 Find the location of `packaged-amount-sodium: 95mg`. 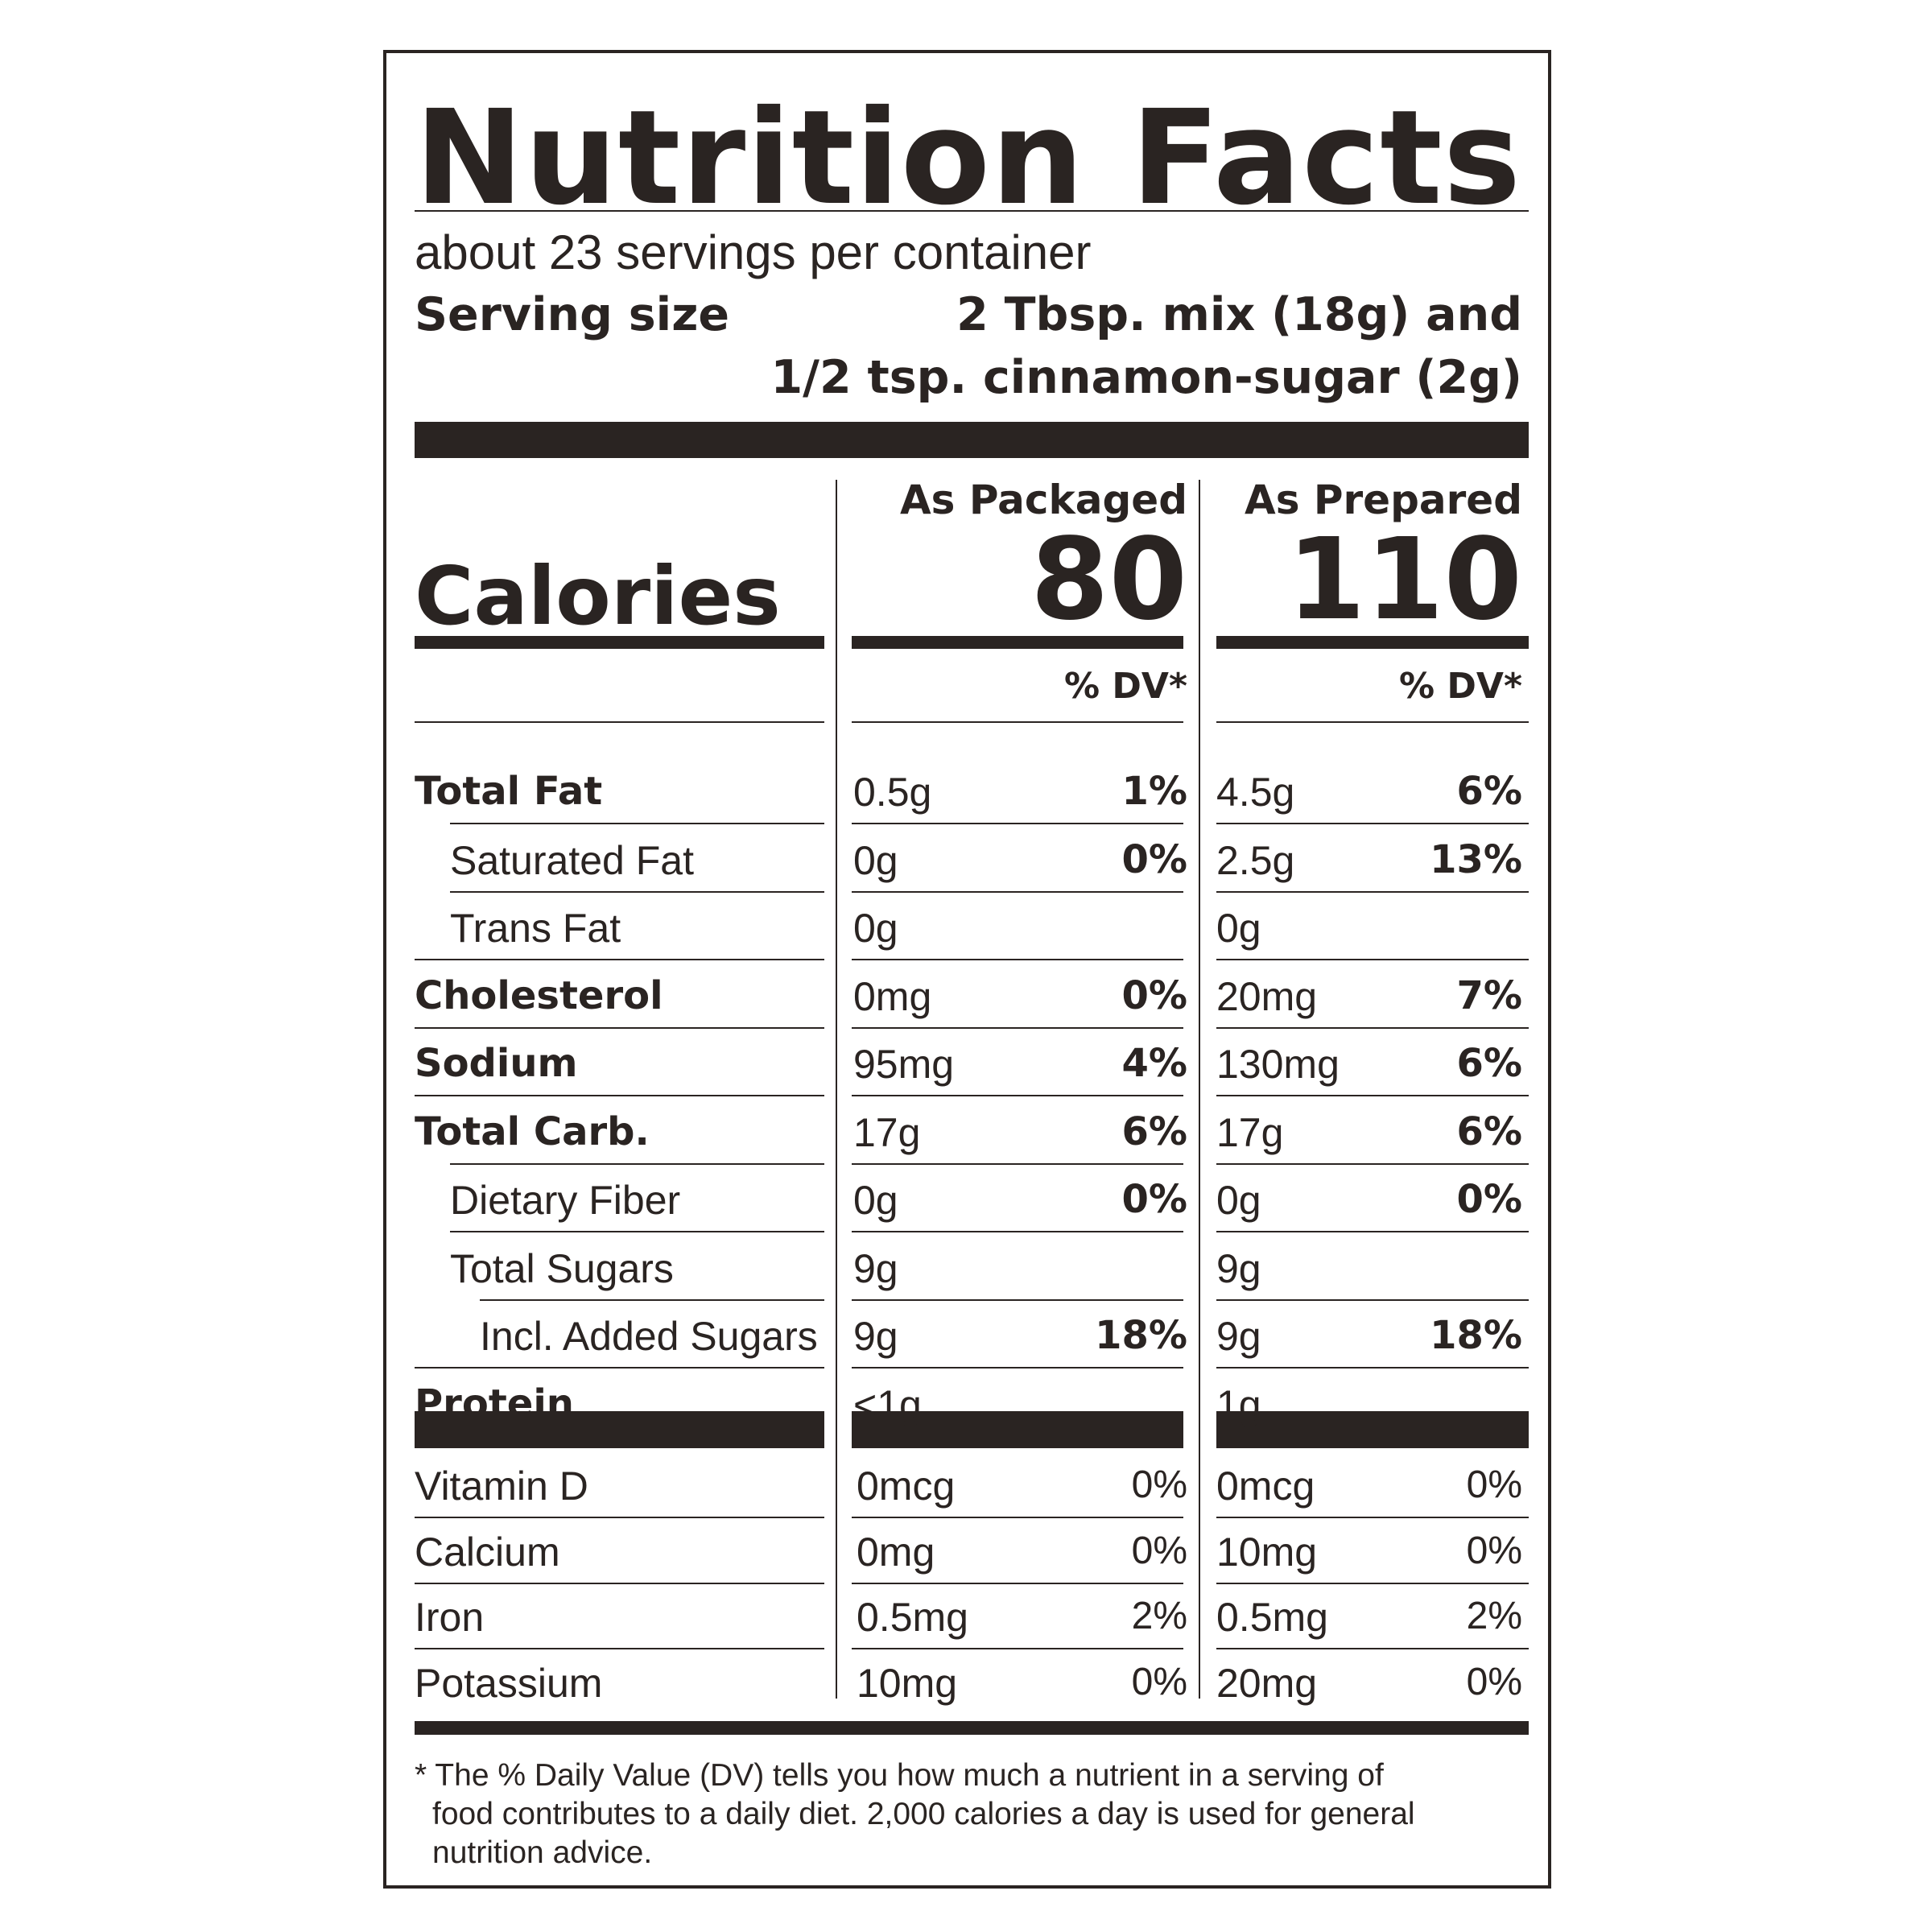

packaged-amount-sodium: 95mg is located at coordinates (904, 1064).